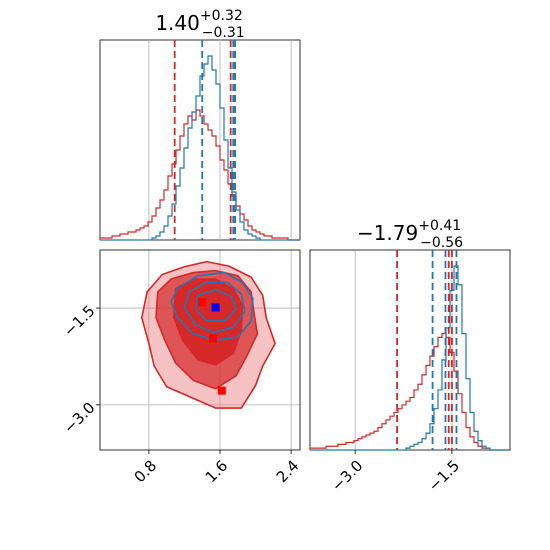  I want to click on panel-p1-frame, so click(200, 140).